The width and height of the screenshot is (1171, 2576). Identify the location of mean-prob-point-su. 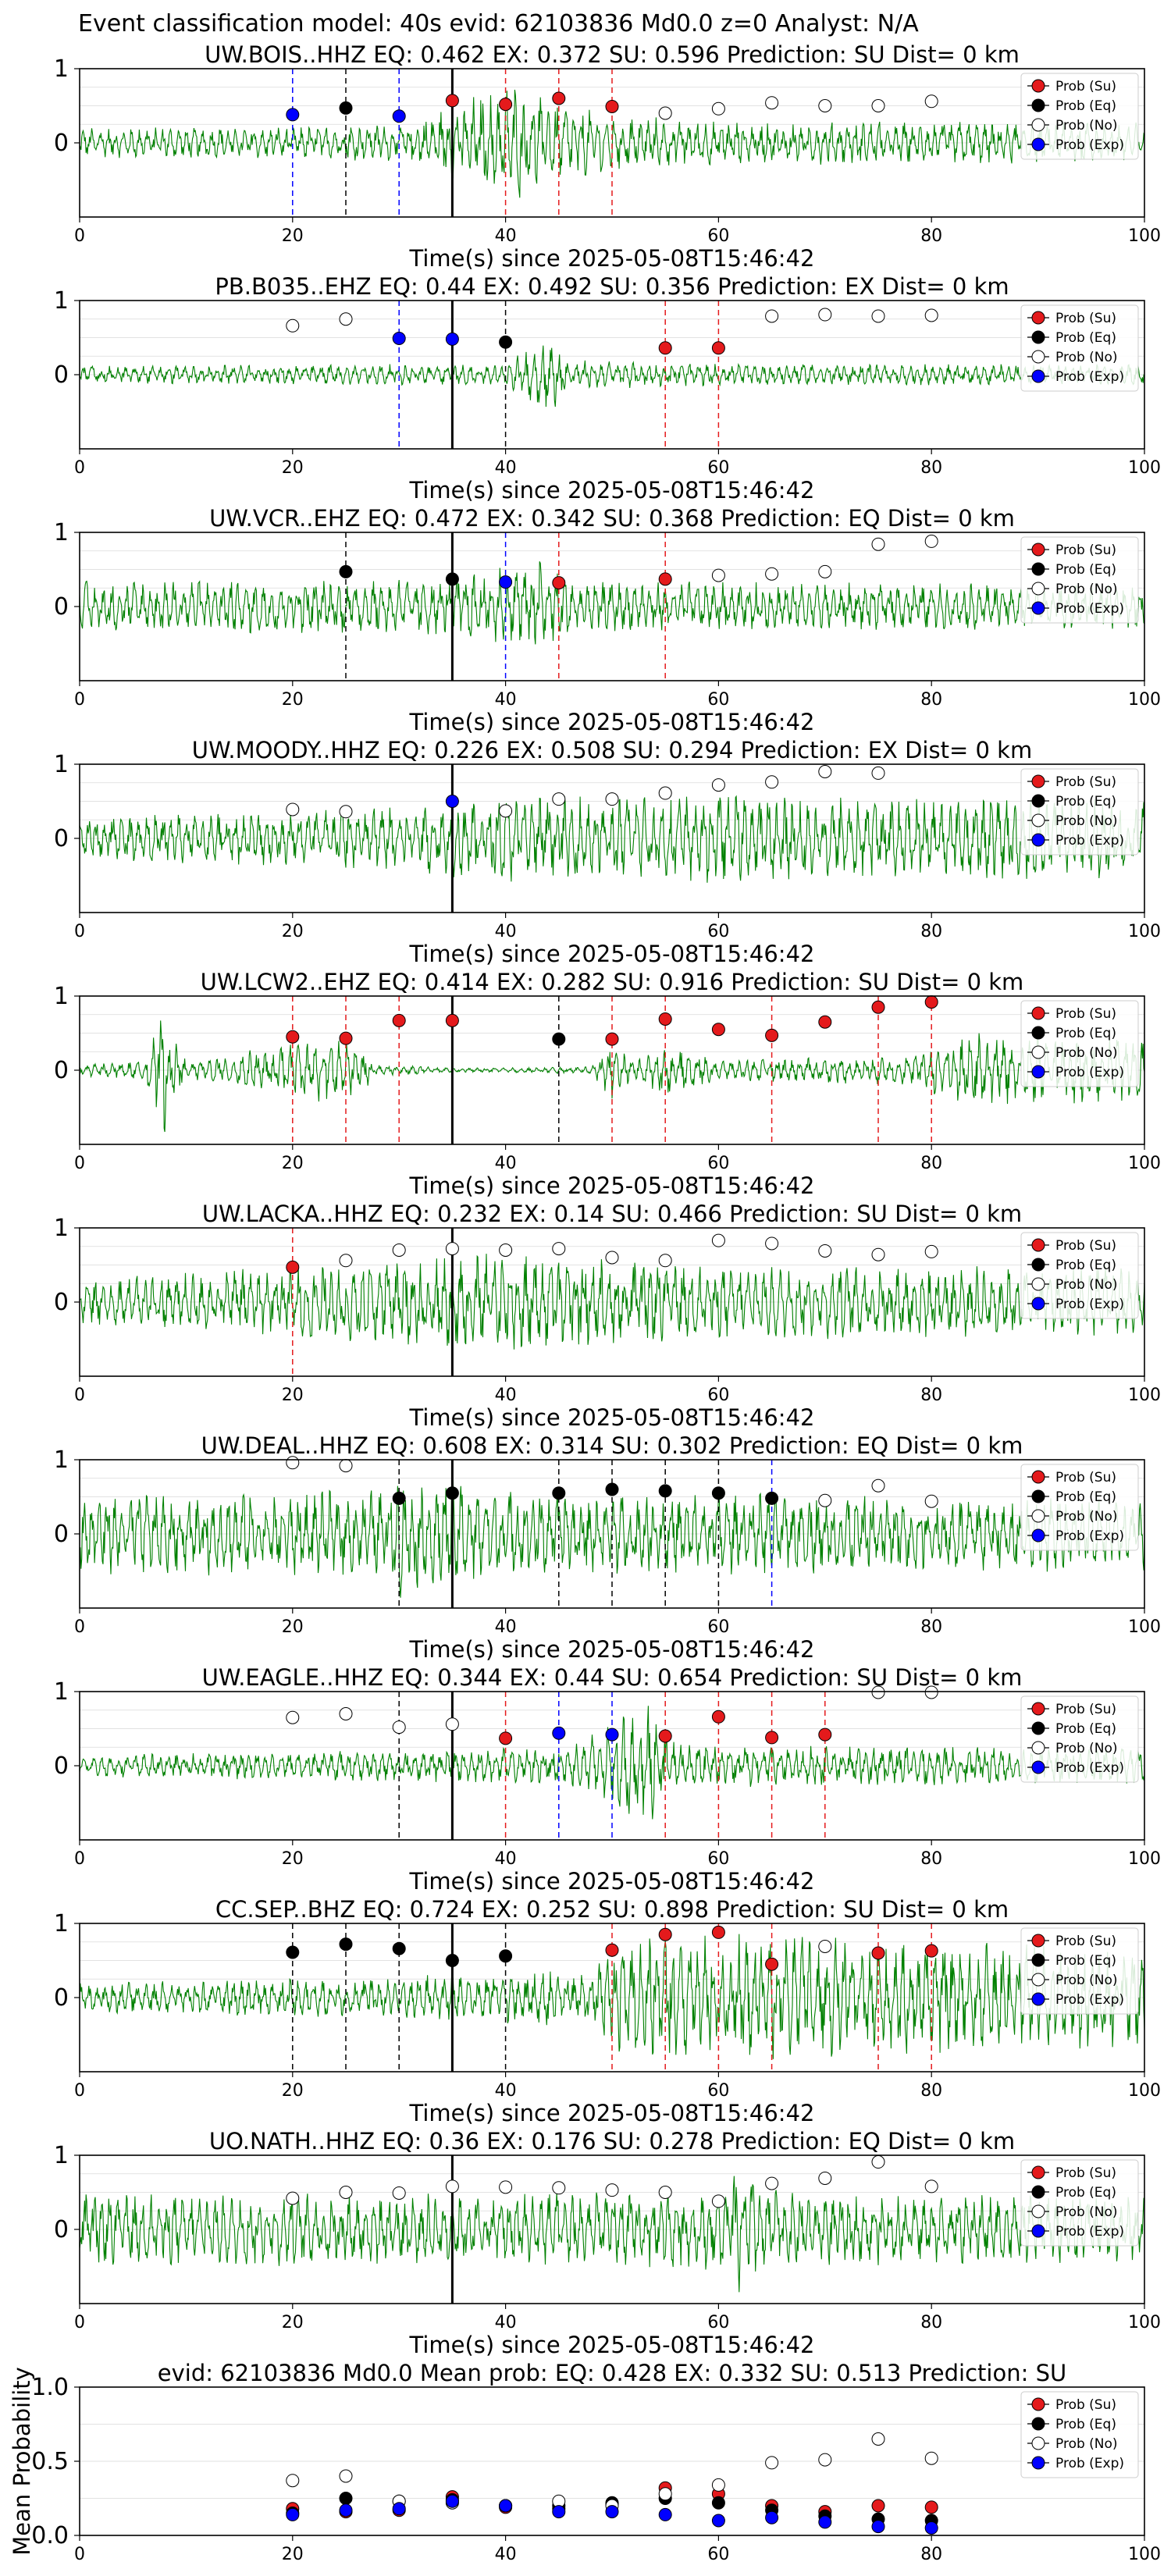
(878, 2506).